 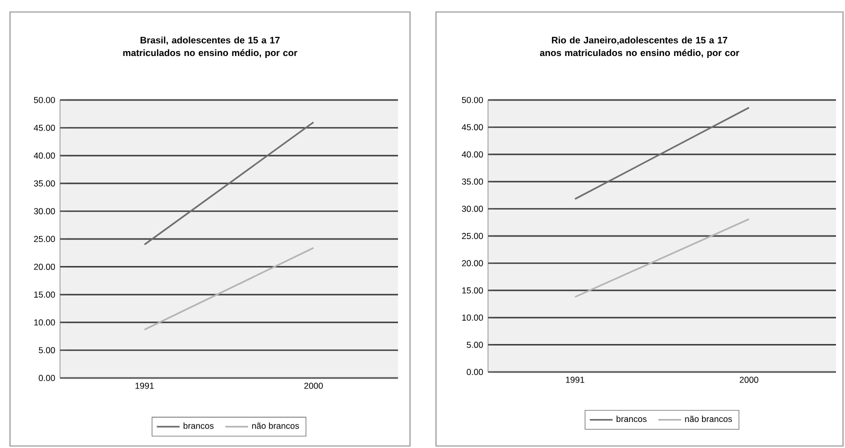 I want to click on chart-title: Brasil, adolescentes de 15 a 17 matriculados no ensino médio, por cor, so click(x=210, y=47).